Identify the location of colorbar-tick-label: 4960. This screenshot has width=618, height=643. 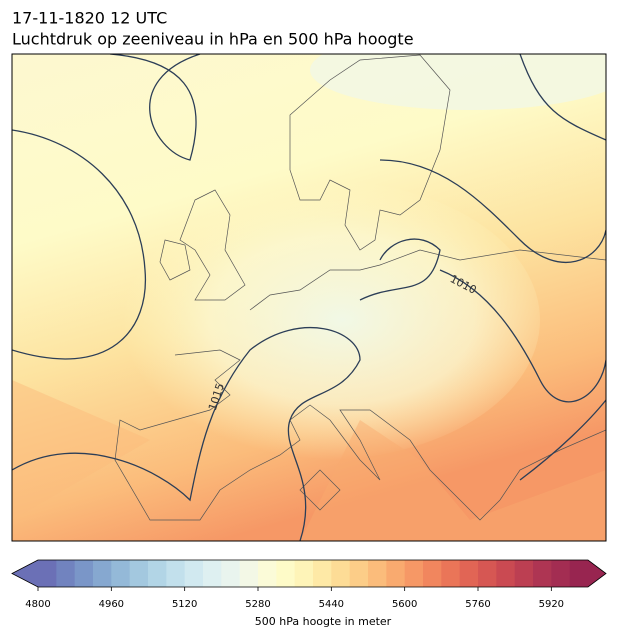
(111, 604).